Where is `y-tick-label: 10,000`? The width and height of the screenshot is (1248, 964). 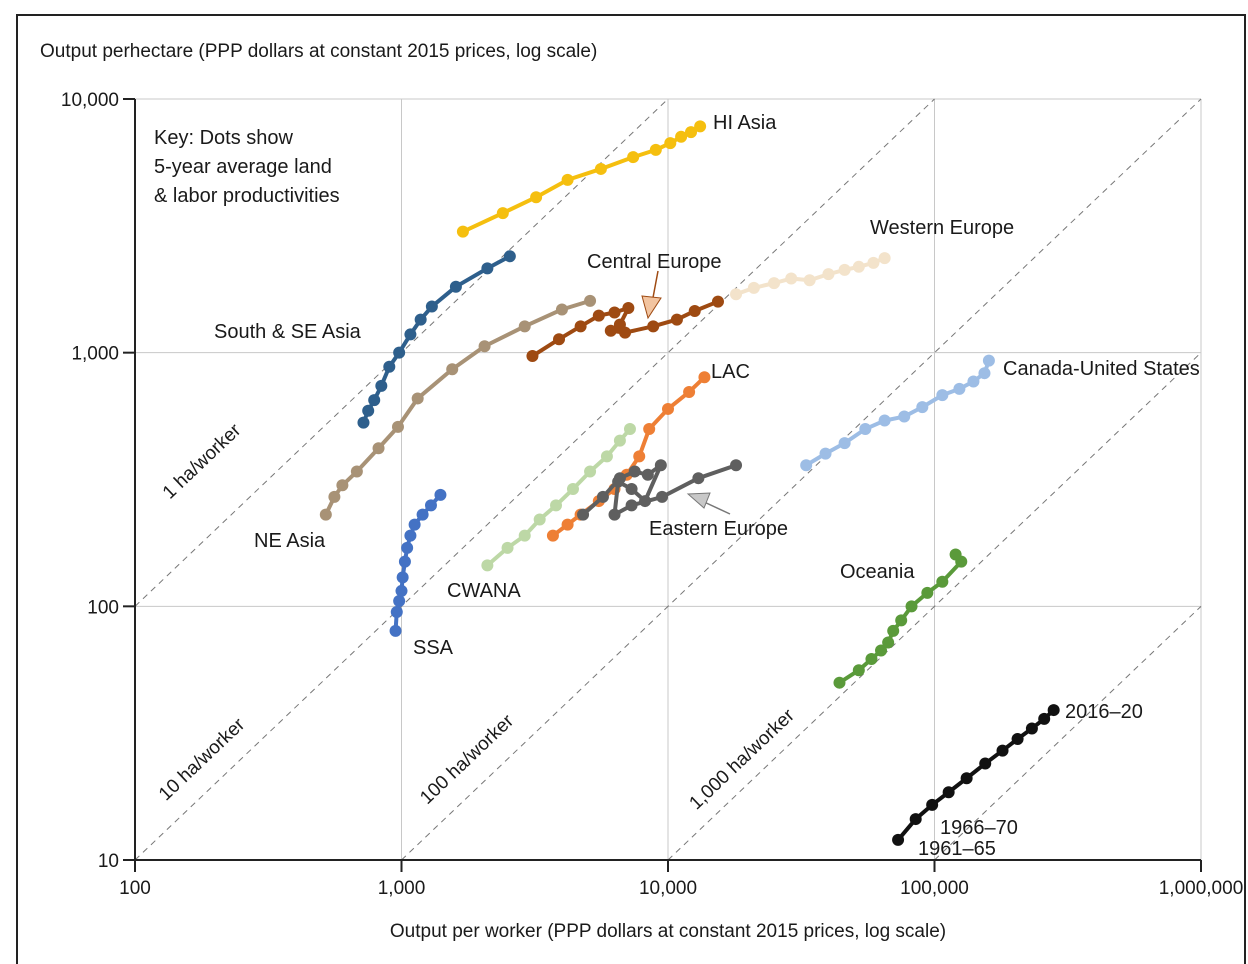
y-tick-label: 10,000 is located at coordinates (90, 100).